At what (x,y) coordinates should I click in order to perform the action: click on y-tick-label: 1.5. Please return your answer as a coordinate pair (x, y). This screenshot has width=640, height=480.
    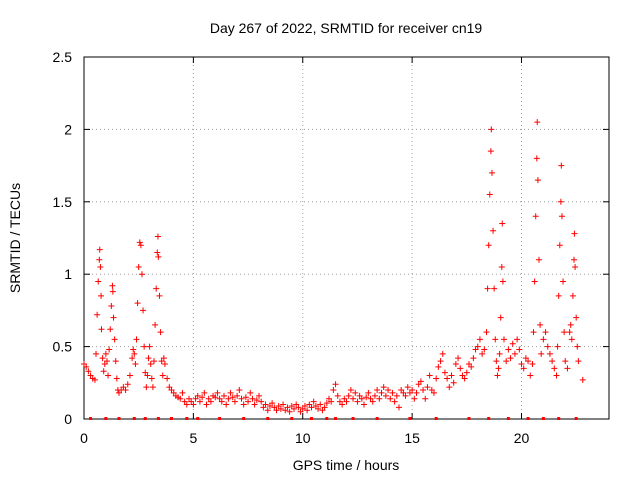
    Looking at the image, I should click on (63, 202).